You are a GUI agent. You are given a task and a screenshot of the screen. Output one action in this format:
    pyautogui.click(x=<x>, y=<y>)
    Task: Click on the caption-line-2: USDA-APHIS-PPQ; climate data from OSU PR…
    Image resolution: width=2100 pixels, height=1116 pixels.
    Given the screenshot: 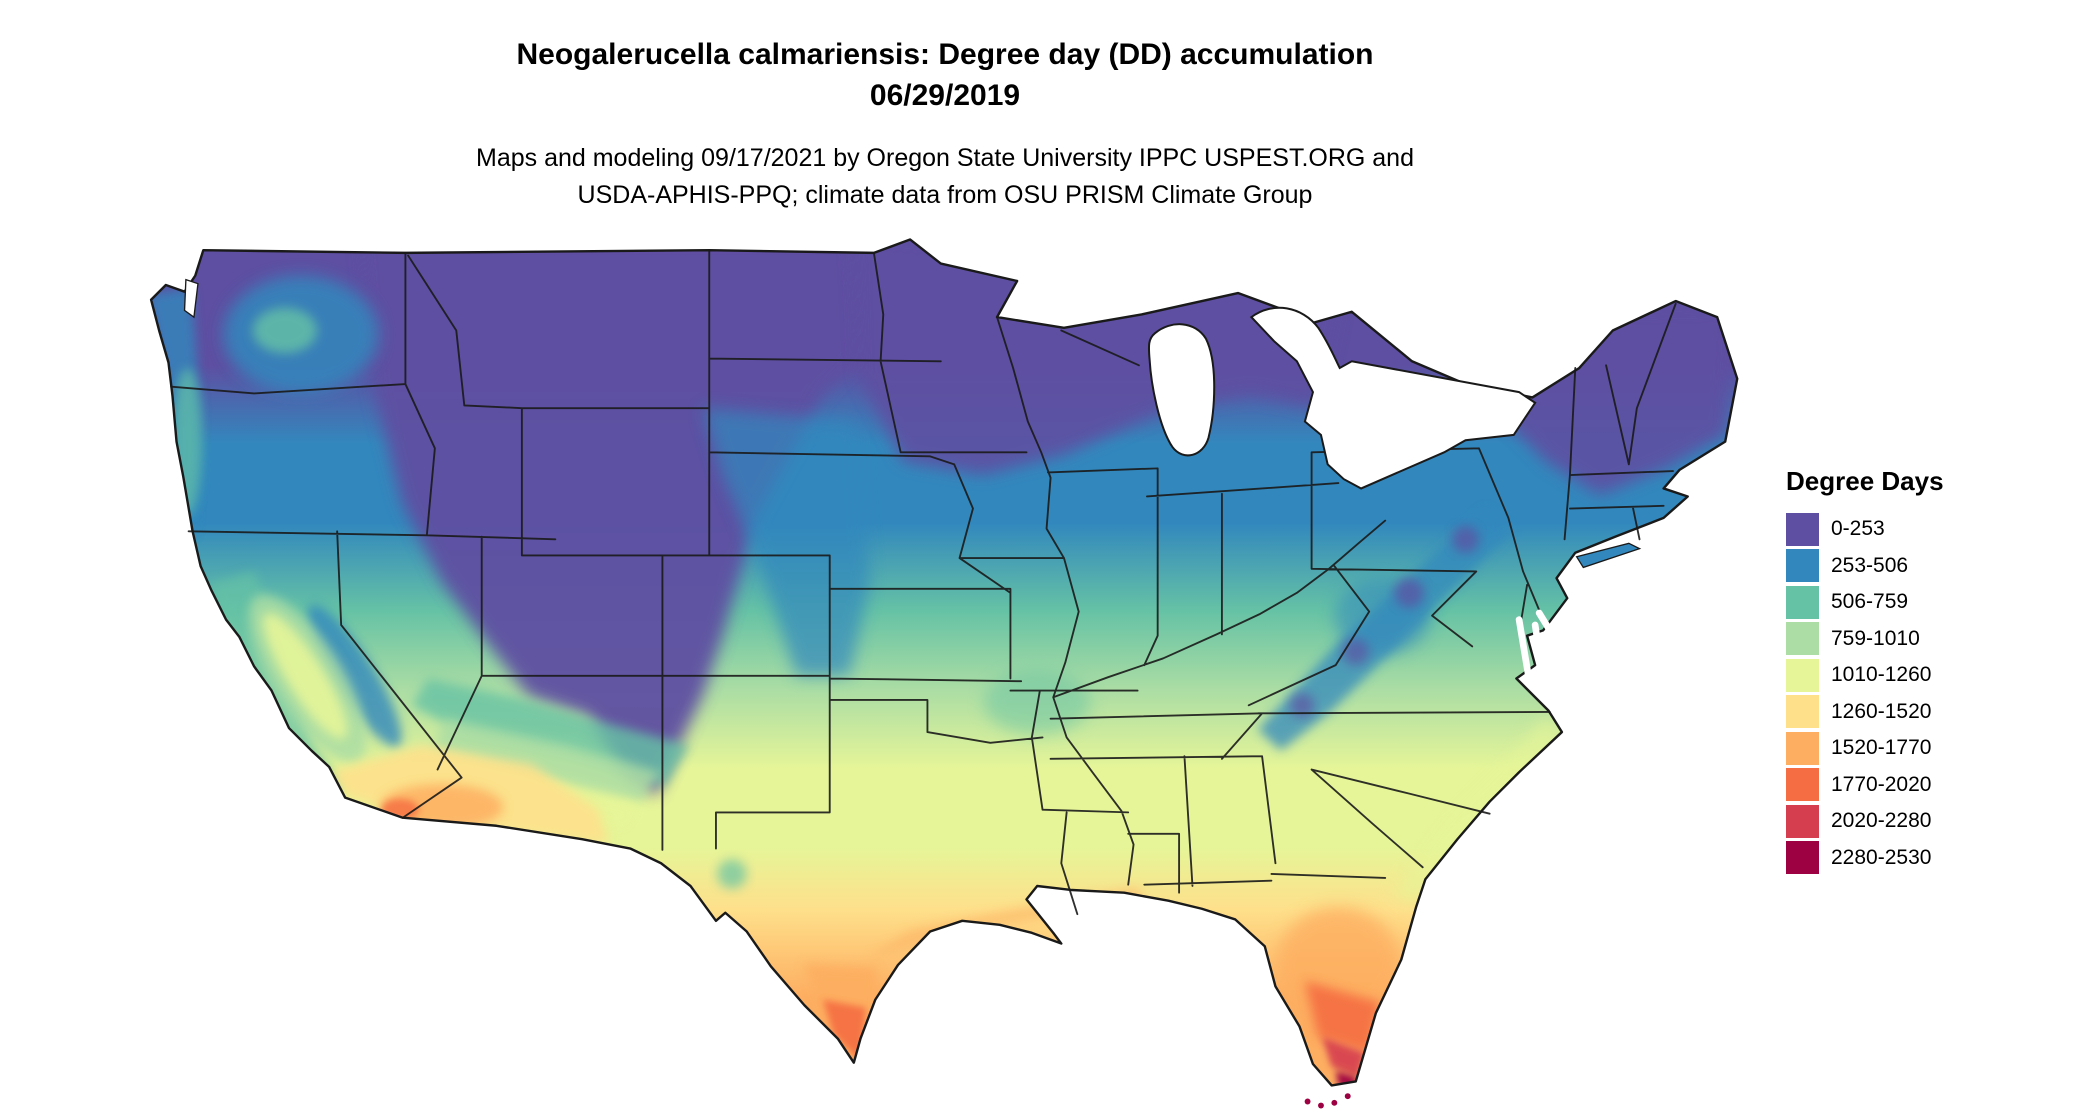 What is the action you would take?
    pyautogui.click(x=945, y=195)
    